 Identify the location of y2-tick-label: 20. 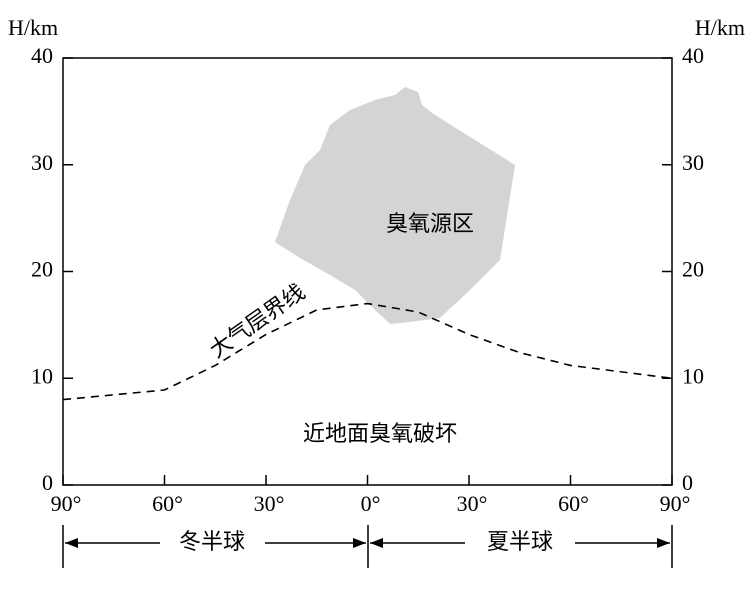
(693, 269).